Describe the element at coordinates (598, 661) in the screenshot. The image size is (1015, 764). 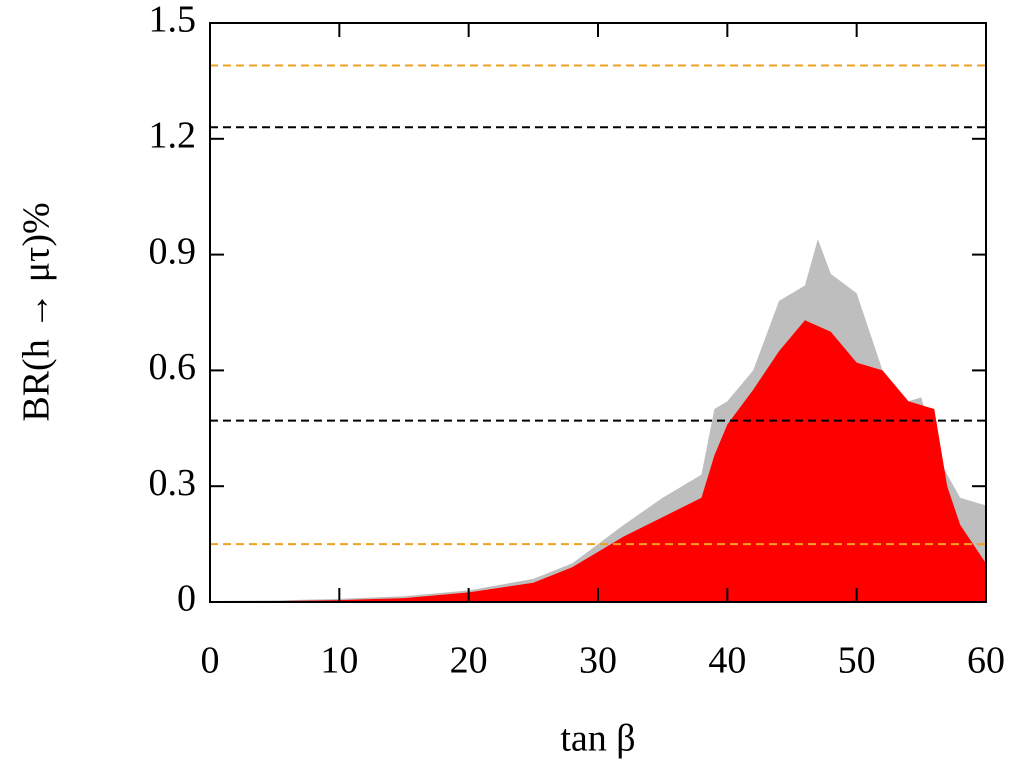
I see `x-tick-label: 30` at that location.